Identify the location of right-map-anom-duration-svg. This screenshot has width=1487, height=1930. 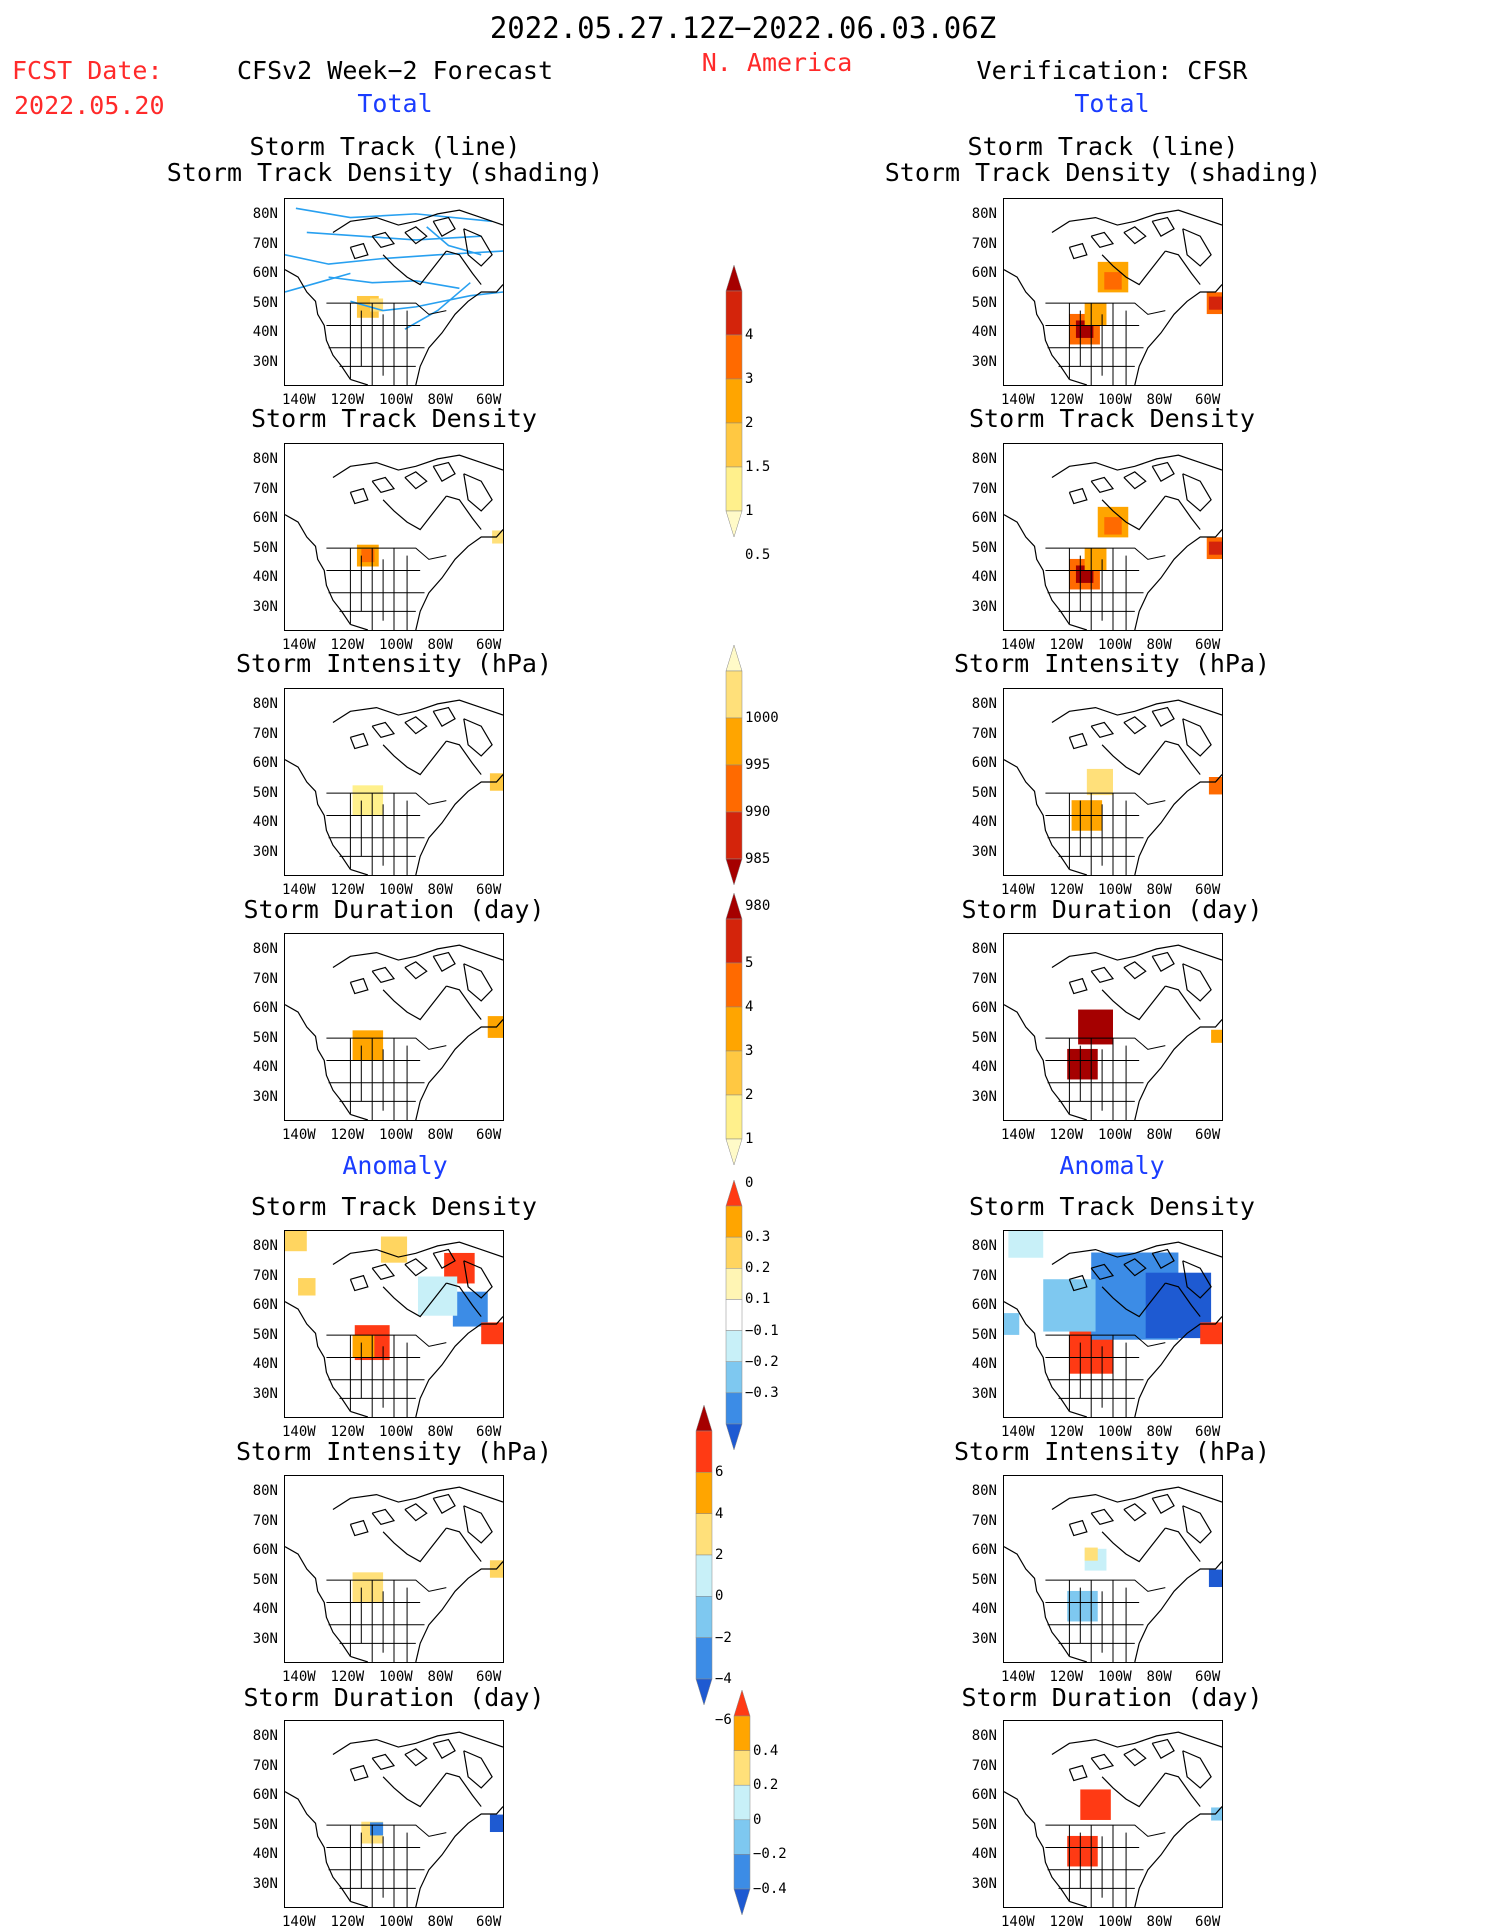
(1113, 1819).